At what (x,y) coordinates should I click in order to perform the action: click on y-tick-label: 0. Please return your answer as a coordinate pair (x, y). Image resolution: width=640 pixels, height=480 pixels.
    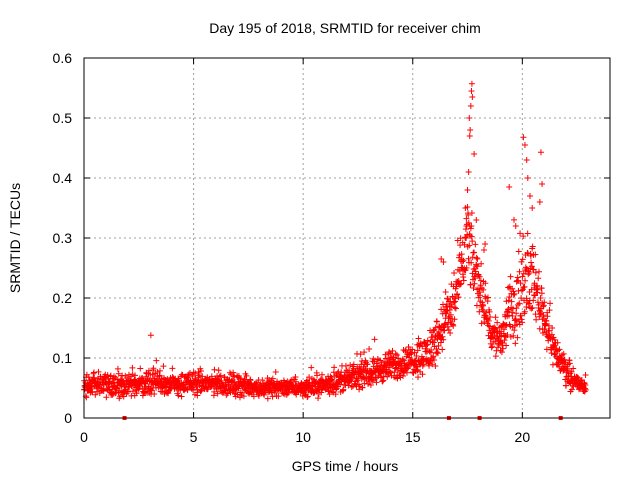
    Looking at the image, I should click on (68, 418).